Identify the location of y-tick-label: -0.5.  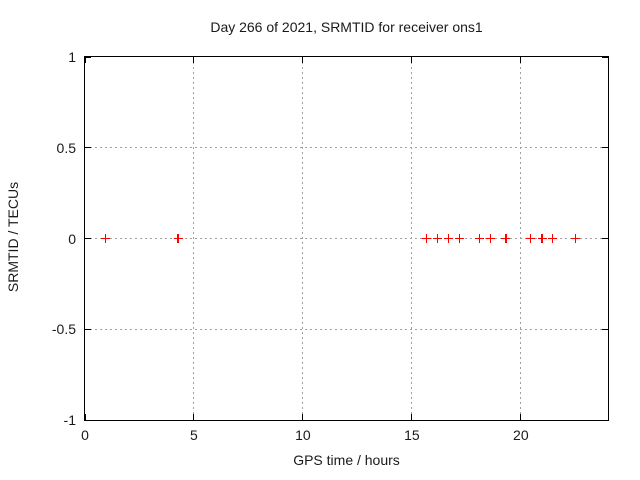
(63, 329).